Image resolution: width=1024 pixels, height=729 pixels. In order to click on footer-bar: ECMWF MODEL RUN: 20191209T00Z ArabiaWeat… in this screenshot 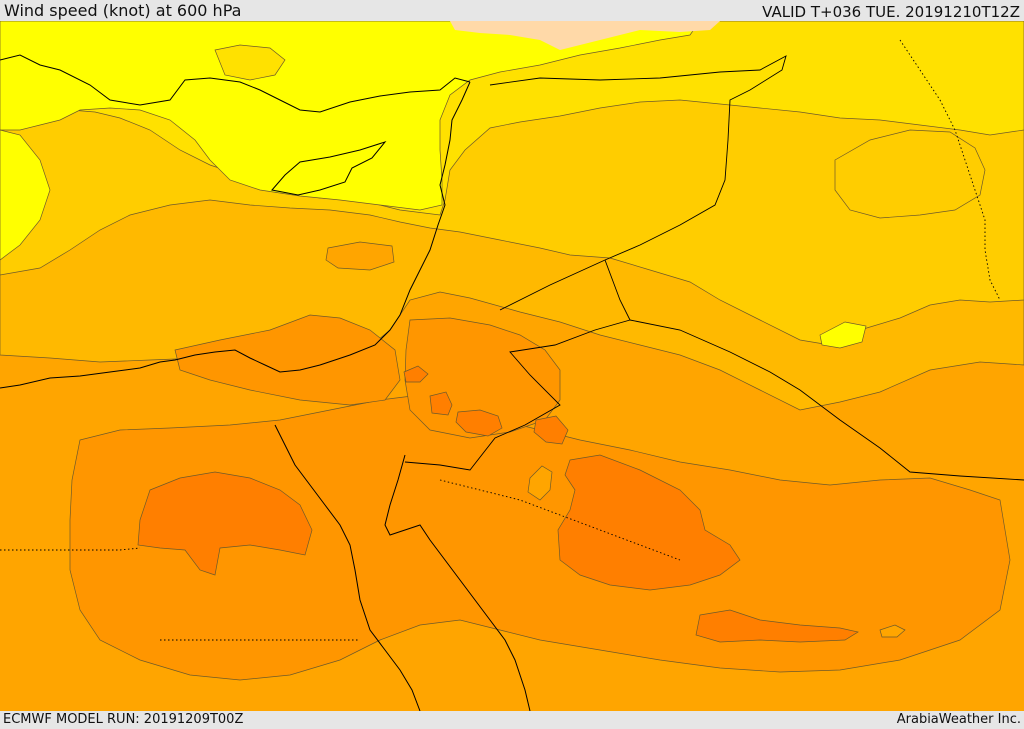, I will do `click(512, 720)`.